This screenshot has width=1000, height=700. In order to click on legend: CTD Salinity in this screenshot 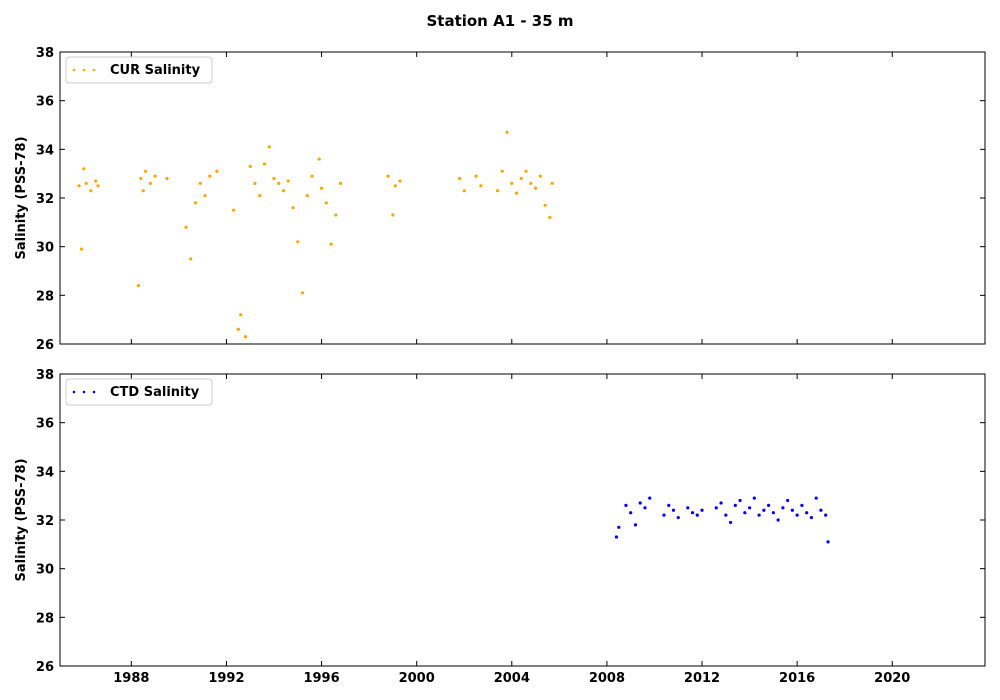, I will do `click(139, 392)`.